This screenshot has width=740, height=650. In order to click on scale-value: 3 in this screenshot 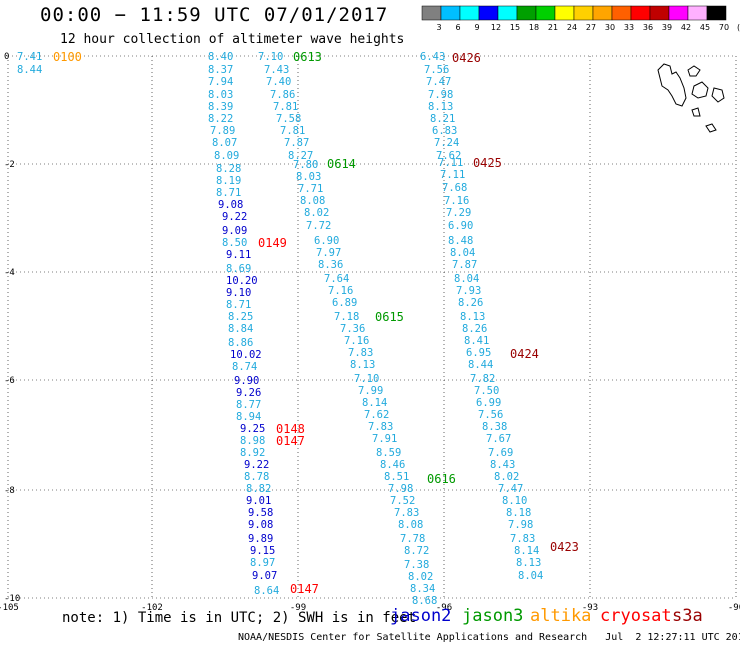, I will do `click(438, 27)`.